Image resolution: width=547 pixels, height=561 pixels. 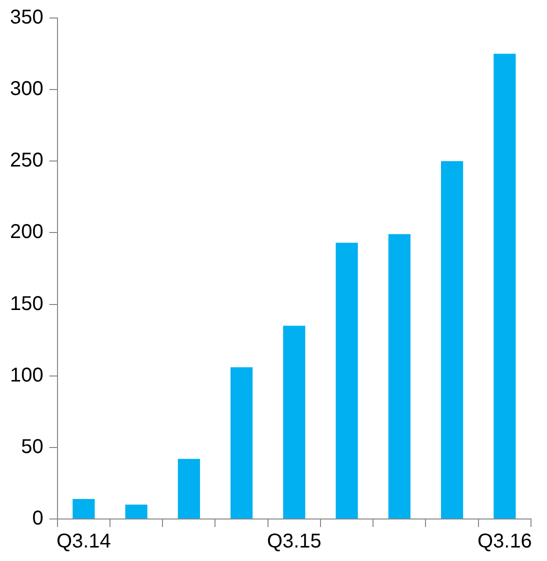 What do you see at coordinates (27, 161) in the screenshot?
I see `y-tick-label: 250` at bounding box center [27, 161].